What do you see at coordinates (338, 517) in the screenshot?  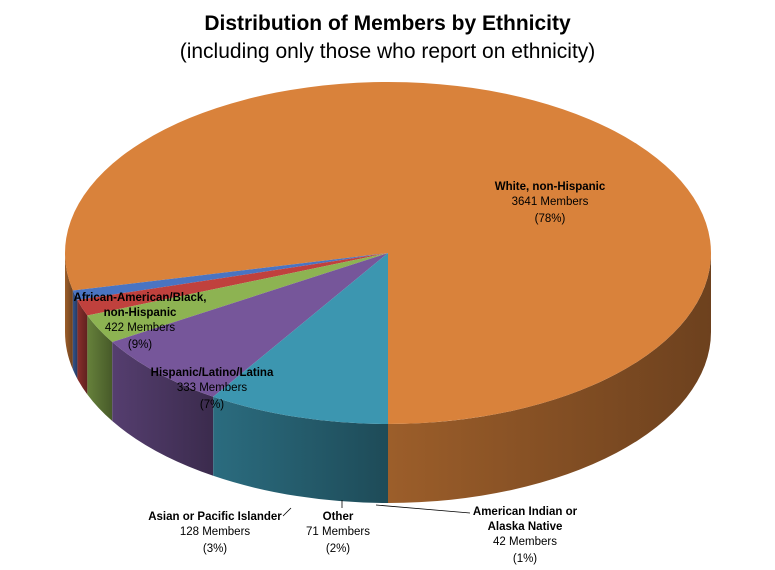 I see `slice-label-other: Other` at bounding box center [338, 517].